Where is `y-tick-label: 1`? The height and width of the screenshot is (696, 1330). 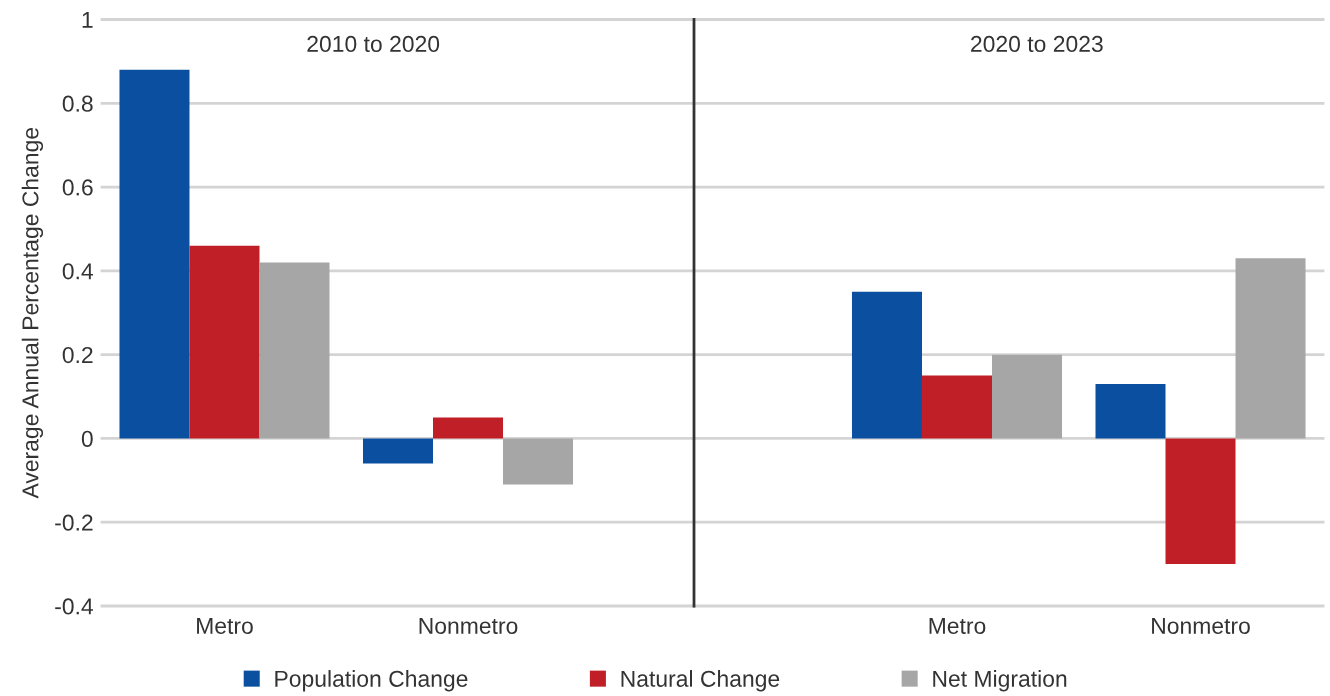
y-tick-label: 1 is located at coordinates (87, 20).